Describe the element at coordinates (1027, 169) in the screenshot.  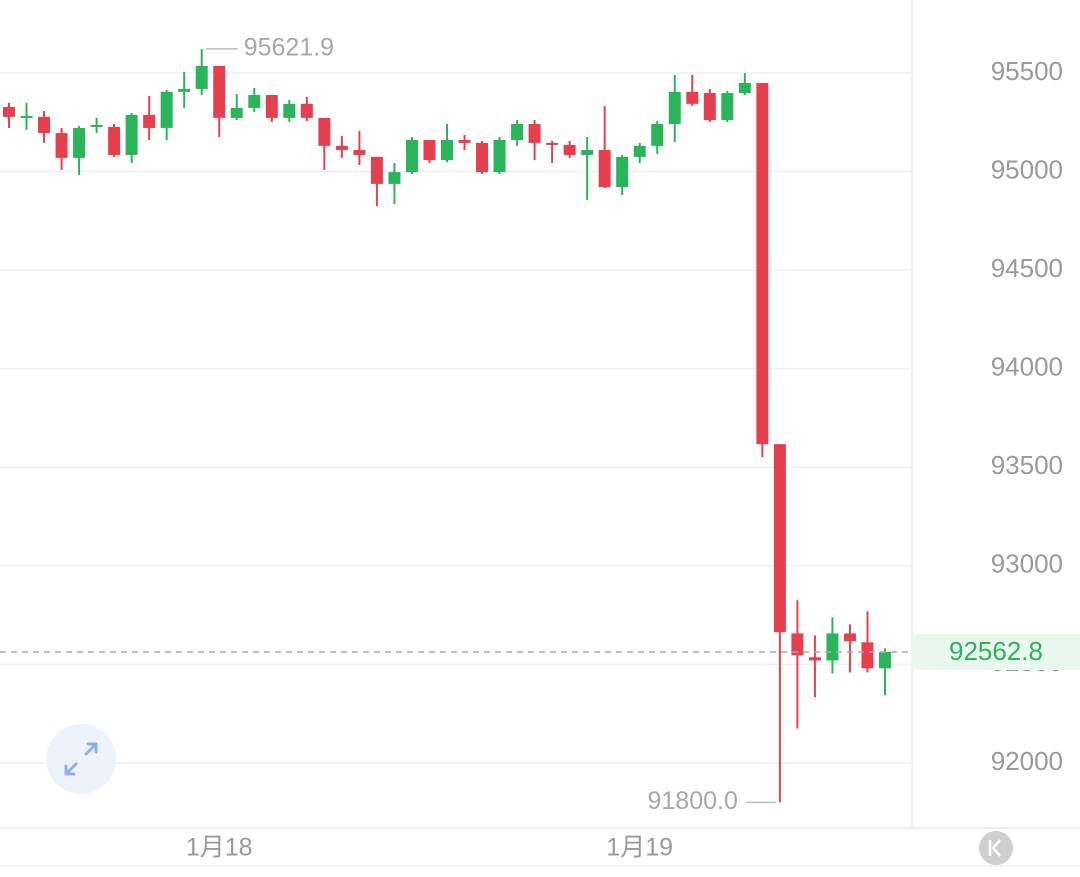
I see `y-tick-label: 95000` at that location.